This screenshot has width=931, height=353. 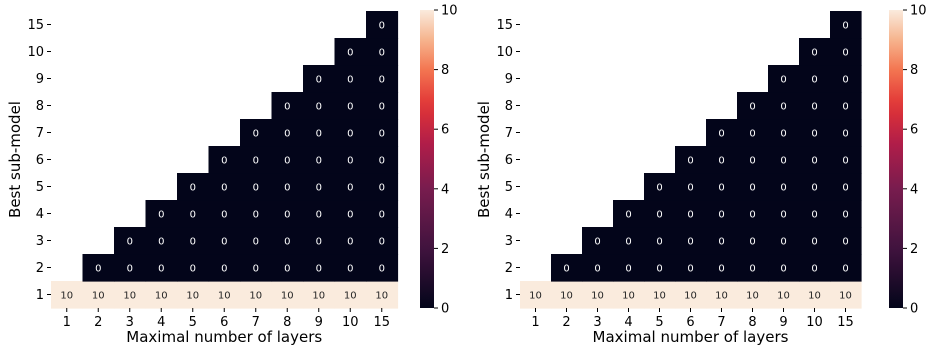 I want to click on x-tick-label: 2, so click(x=566, y=322).